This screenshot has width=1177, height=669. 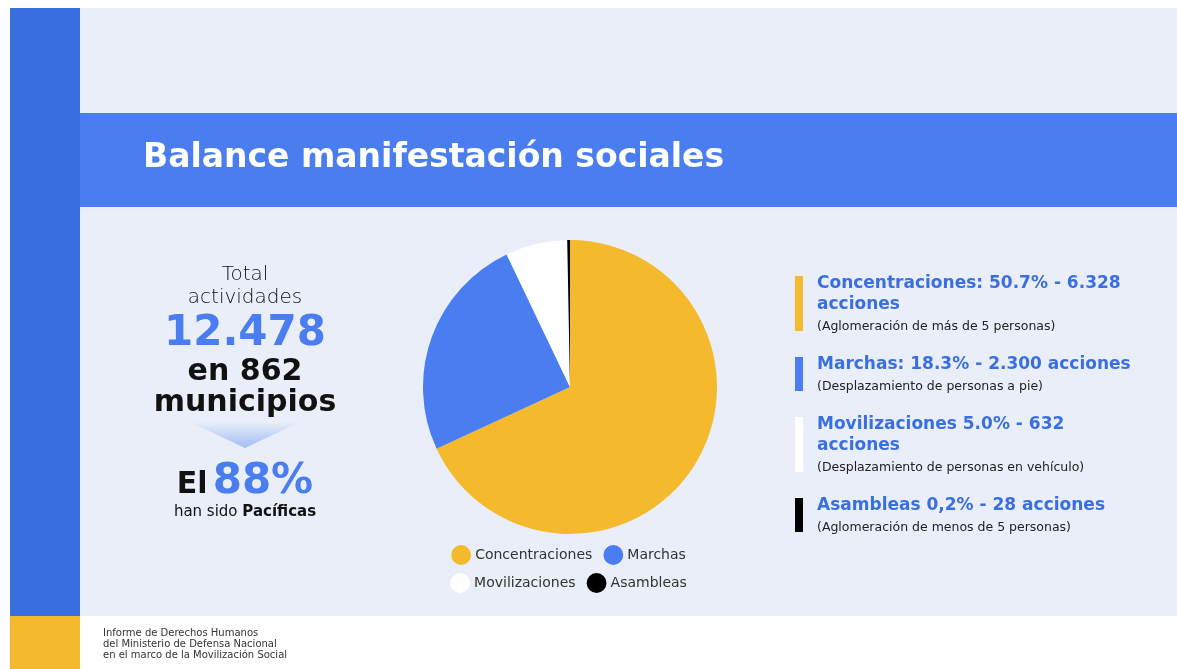 What do you see at coordinates (941, 434) in the screenshot?
I see `text: Movilizaciones 5.0% - 632 acciones` at bounding box center [941, 434].